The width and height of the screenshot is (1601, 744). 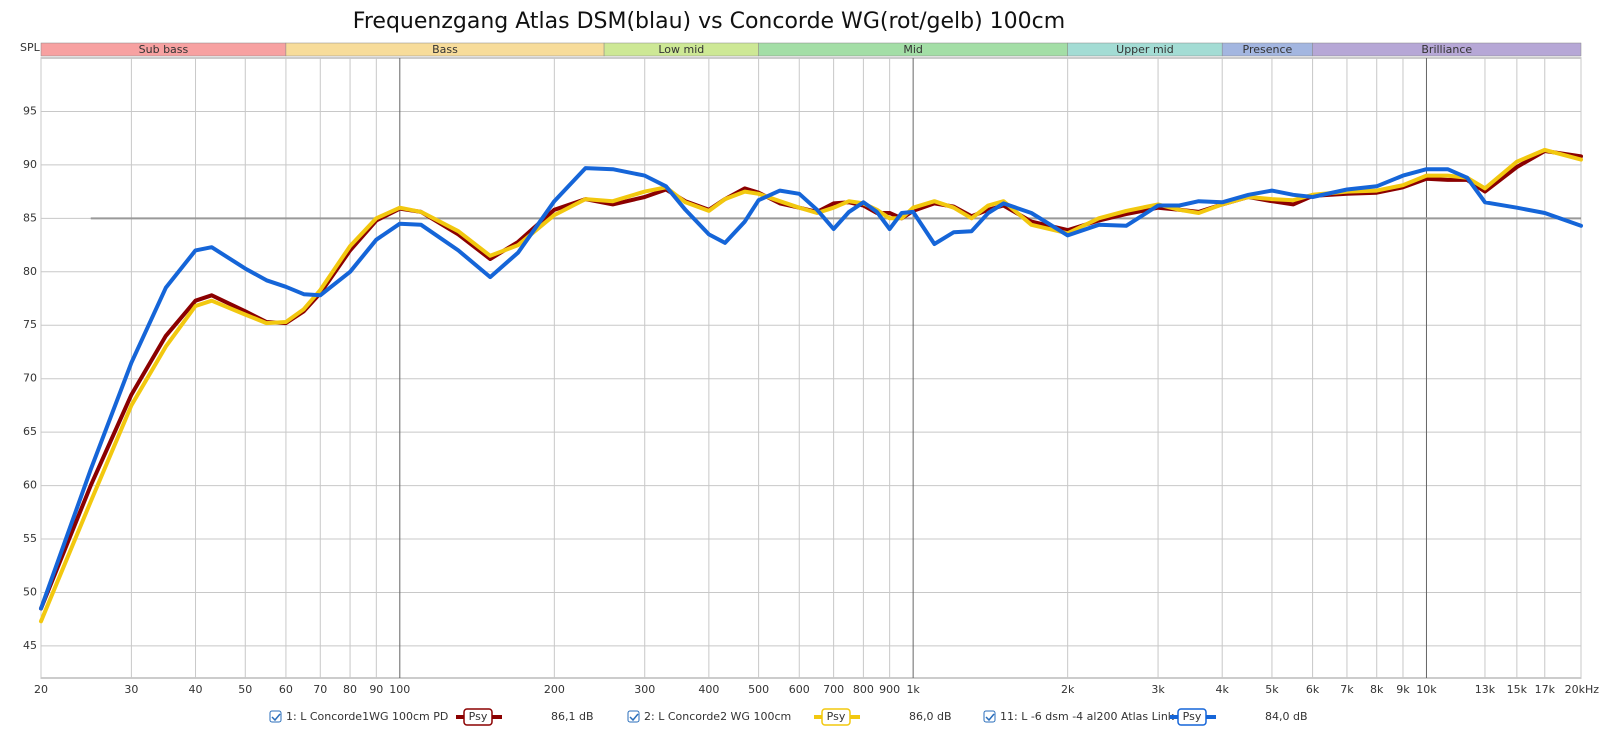 What do you see at coordinates (913, 689) in the screenshot?
I see `x-tick-label: 1k` at bounding box center [913, 689].